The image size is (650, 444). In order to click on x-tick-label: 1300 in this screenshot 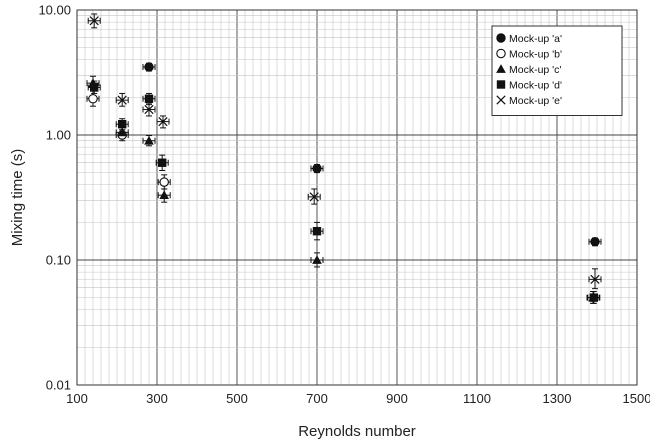, I will do `click(557, 398)`.